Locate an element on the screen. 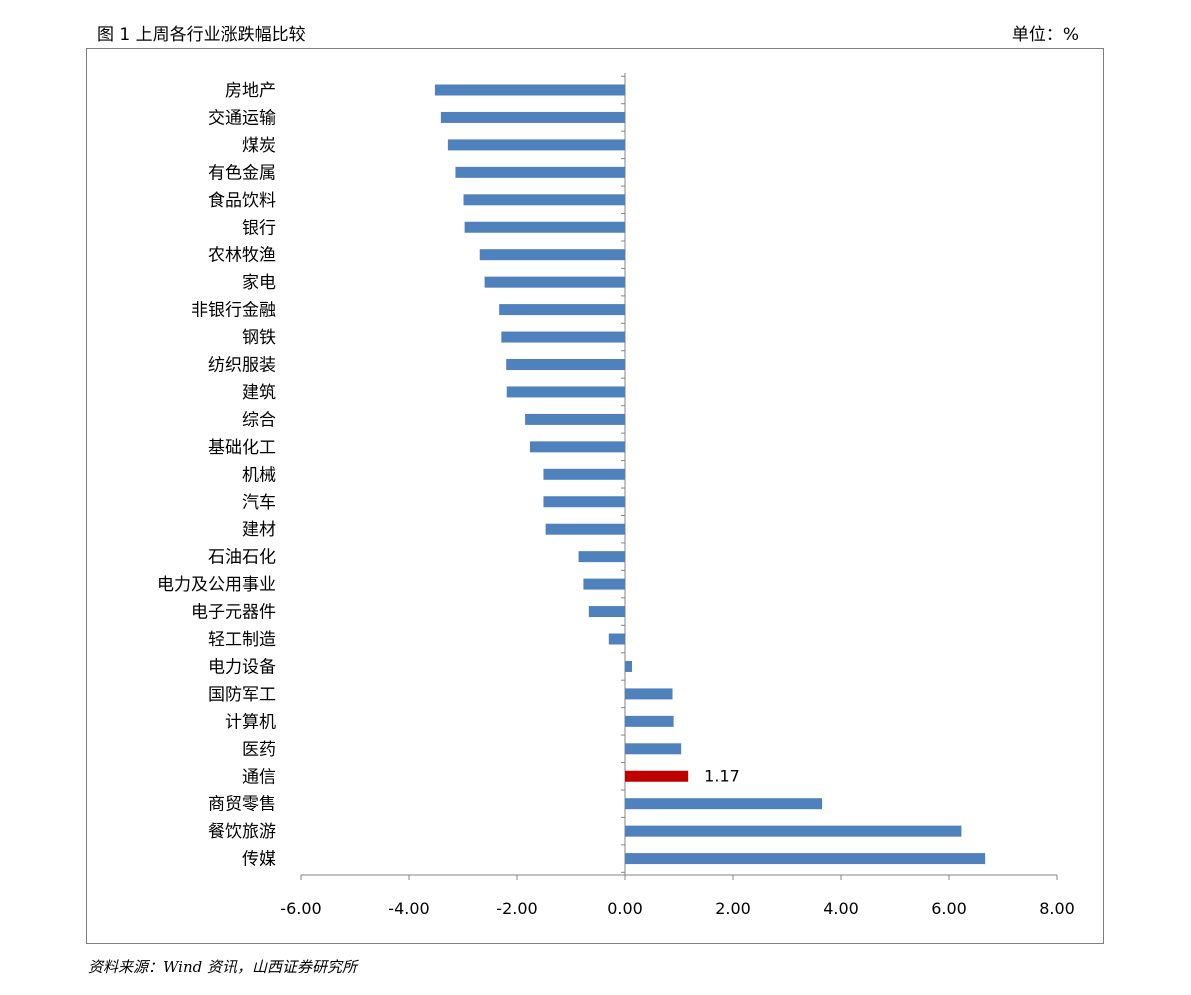 Image resolution: width=1191 pixels, height=995 pixels. category-label: 轻工制造 is located at coordinates (242, 640).